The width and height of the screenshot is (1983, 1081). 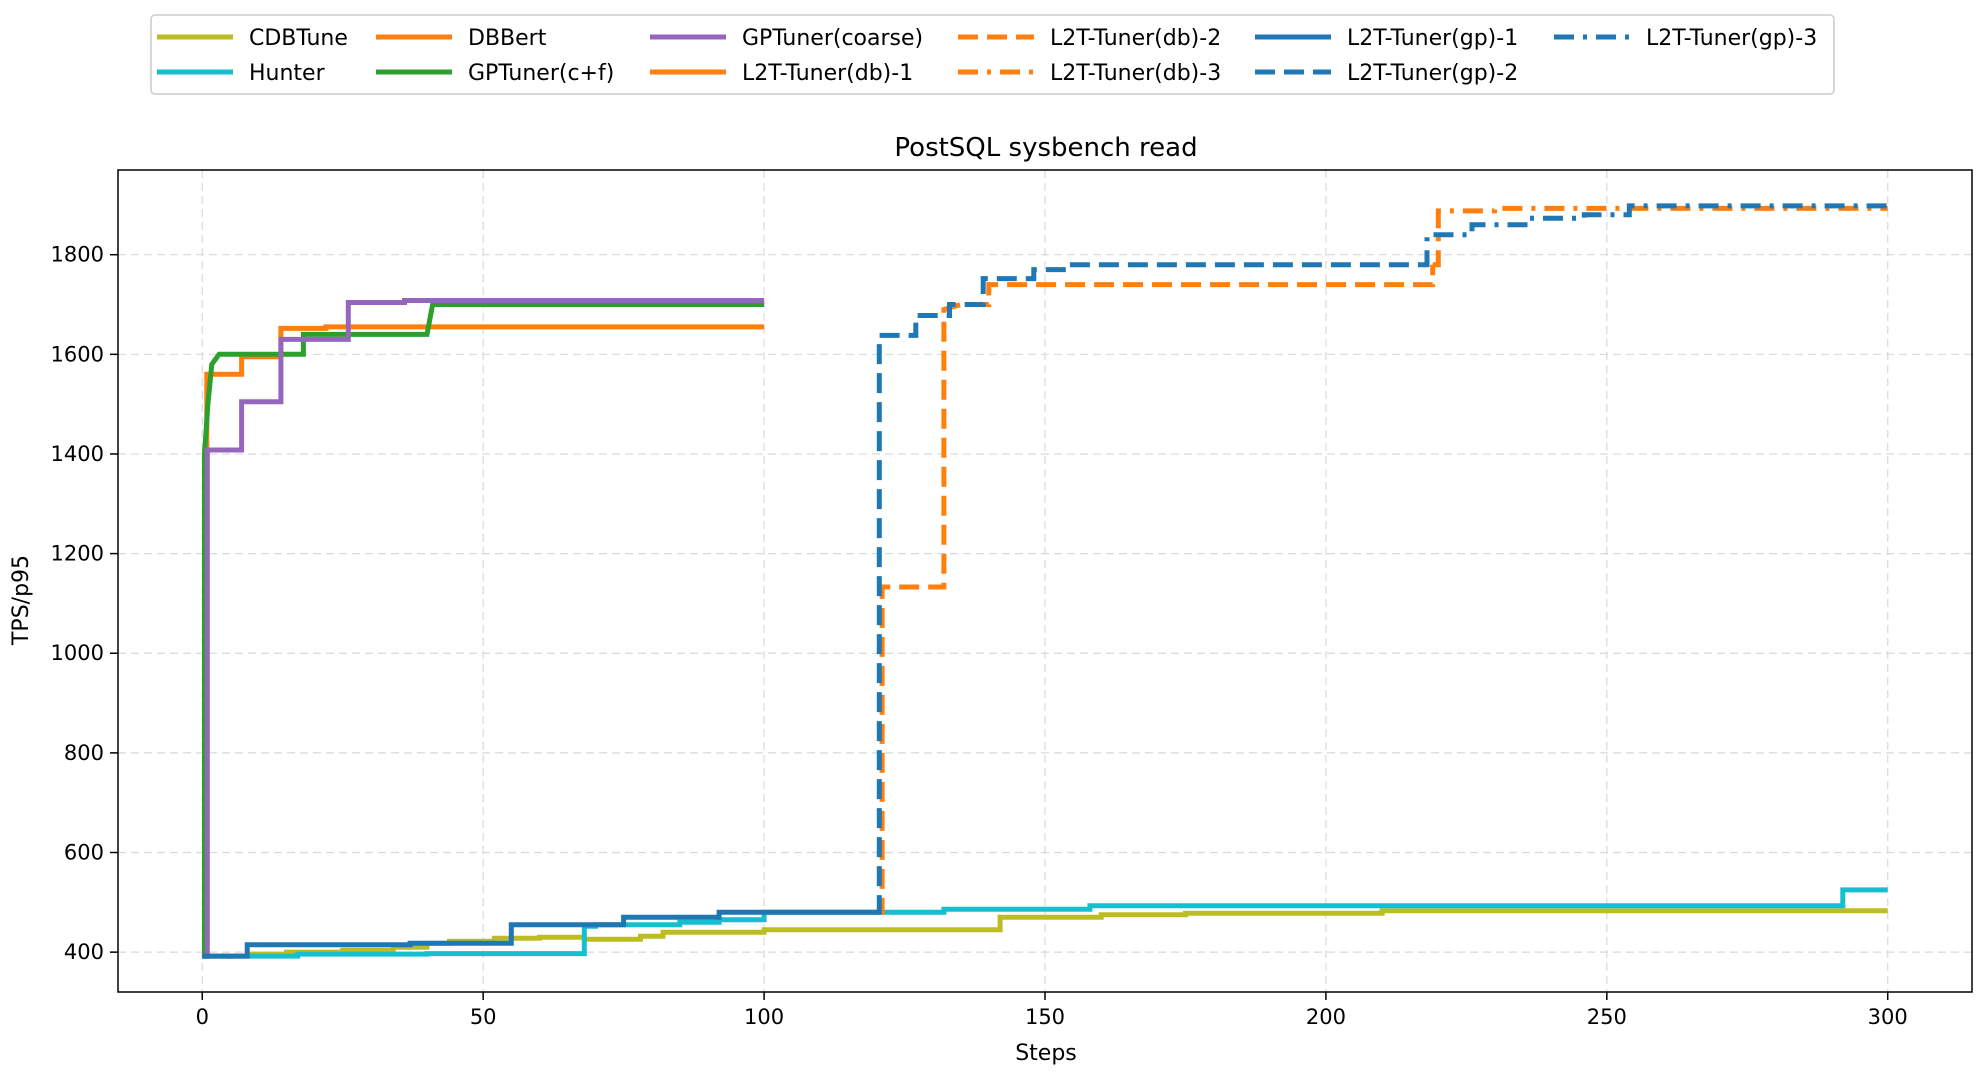 I want to click on y-tick-label: 1600, so click(x=77, y=354).